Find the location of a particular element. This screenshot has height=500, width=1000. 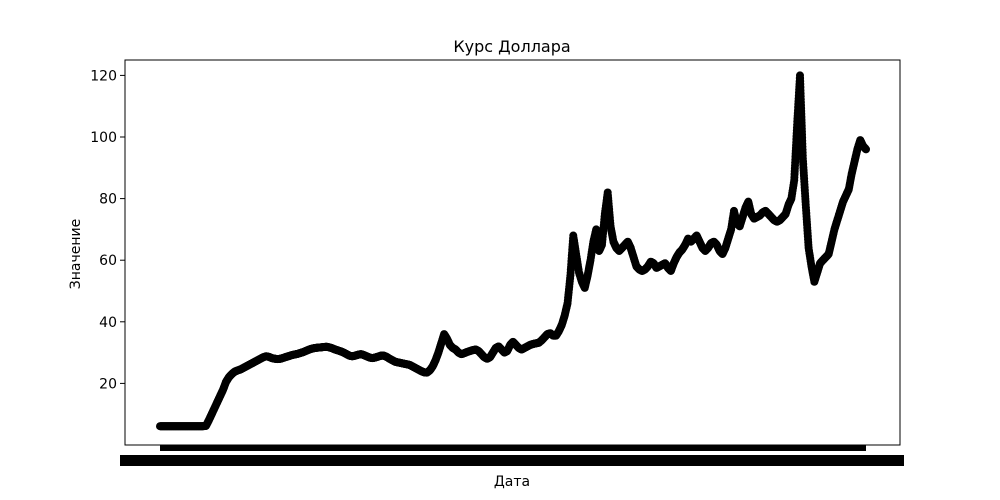

y-tick-label: 40 is located at coordinates (108, 323).